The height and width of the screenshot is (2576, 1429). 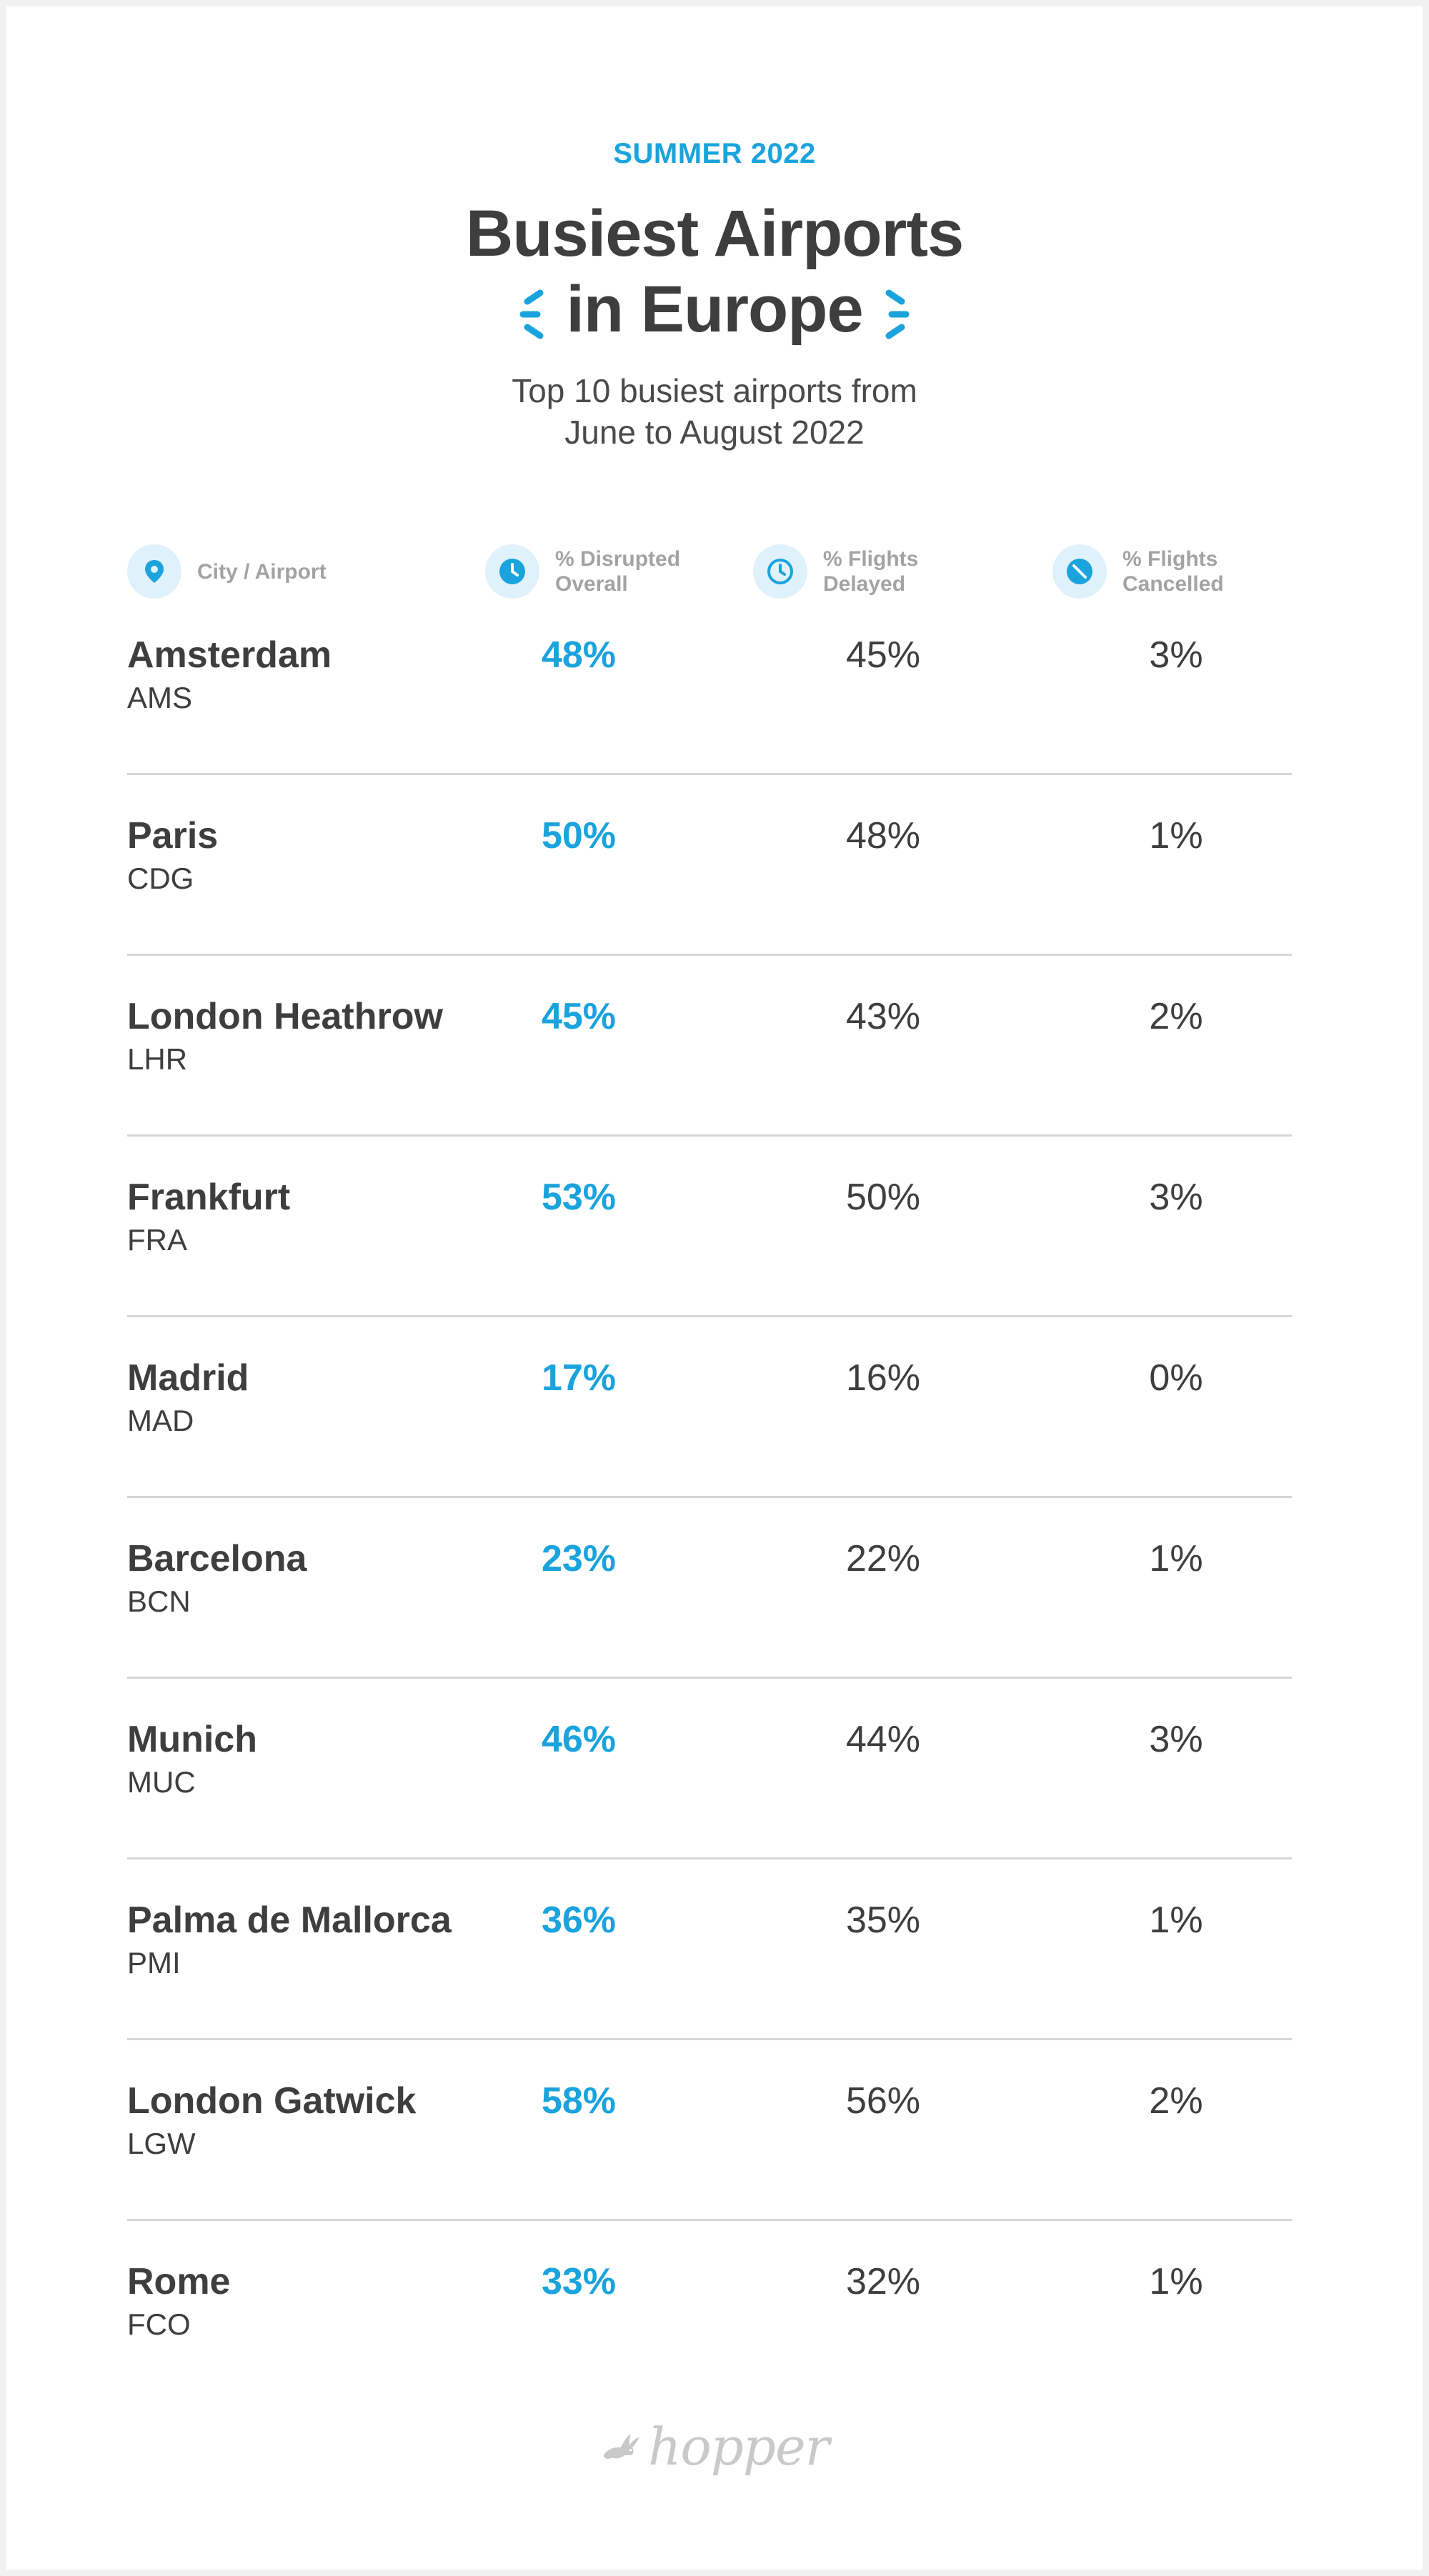 I want to click on city-name: Frankfurt, so click(x=209, y=1197).